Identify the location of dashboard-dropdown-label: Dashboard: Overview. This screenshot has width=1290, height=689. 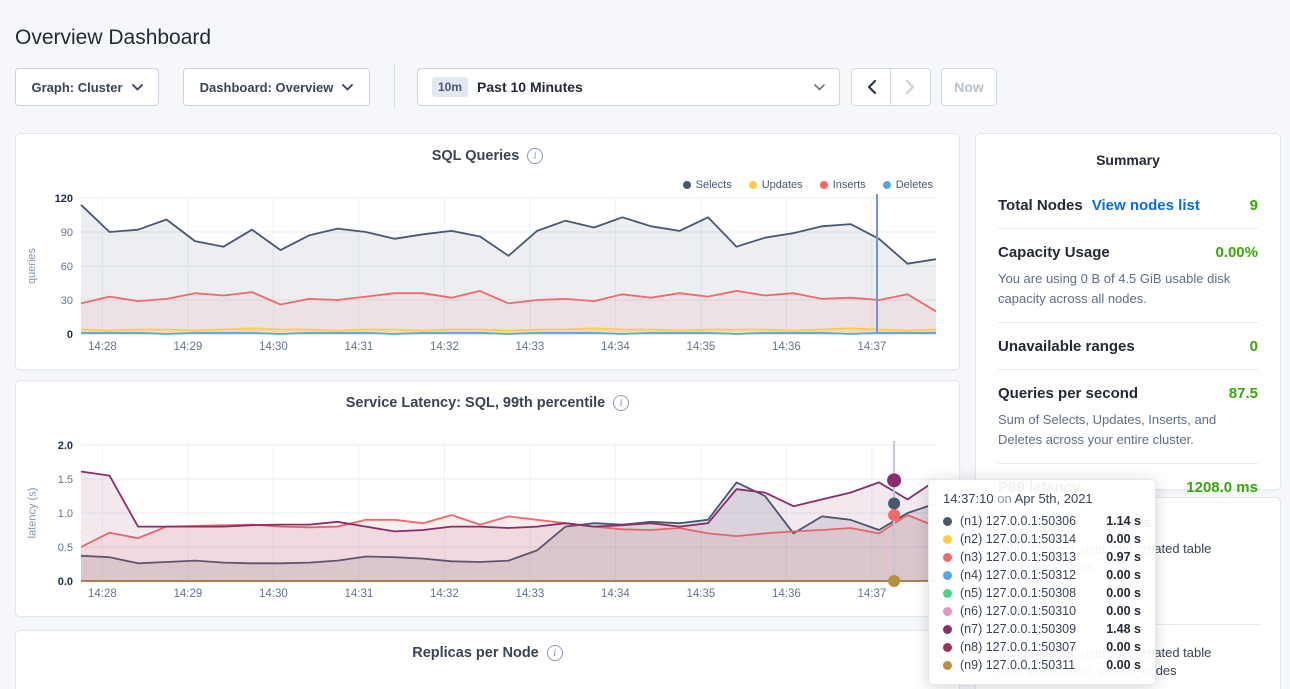
(266, 87).